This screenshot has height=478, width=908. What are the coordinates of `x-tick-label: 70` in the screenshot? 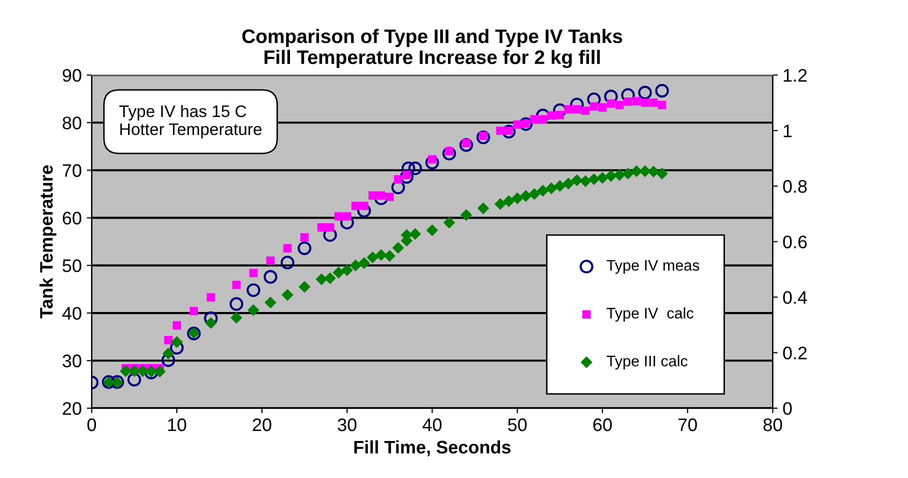 It's located at (687, 425).